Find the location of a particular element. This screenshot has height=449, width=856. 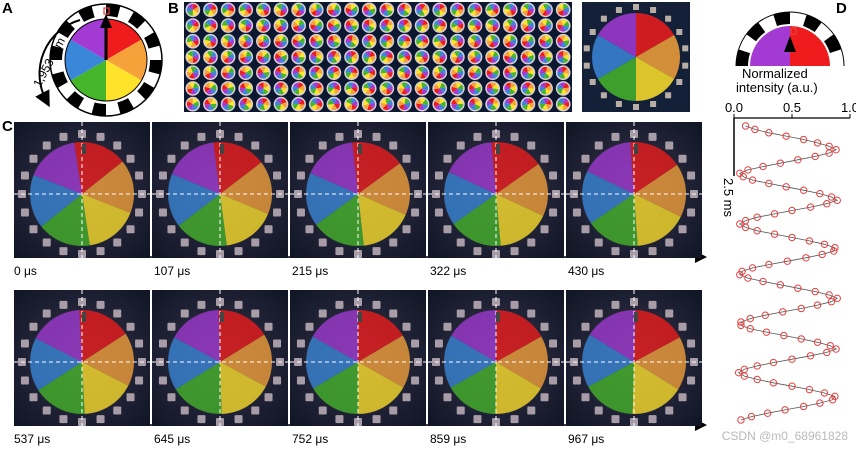

time-label: 0 μs is located at coordinates (25, 271).